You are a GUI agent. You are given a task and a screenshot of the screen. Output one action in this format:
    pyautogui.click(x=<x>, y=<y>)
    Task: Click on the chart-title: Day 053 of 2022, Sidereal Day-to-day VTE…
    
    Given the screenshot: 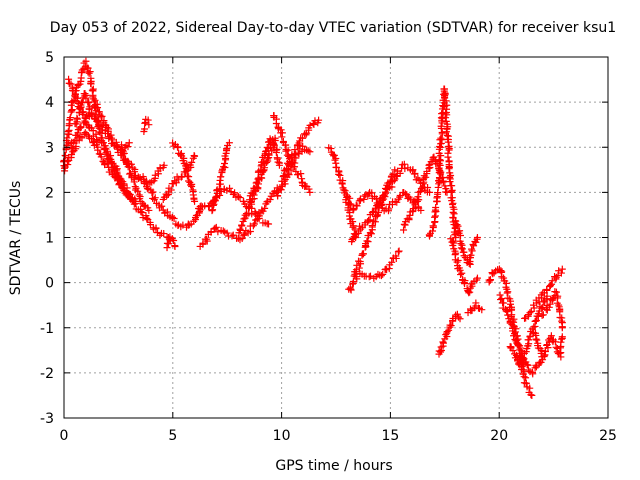 What is the action you would take?
    pyautogui.click(x=333, y=28)
    